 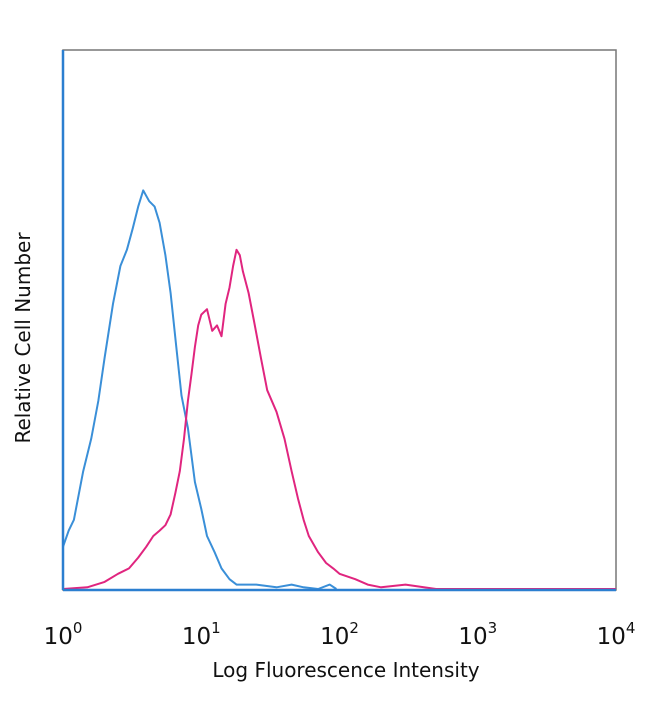 I want to click on x-tick-label: 10², so click(x=339, y=634).